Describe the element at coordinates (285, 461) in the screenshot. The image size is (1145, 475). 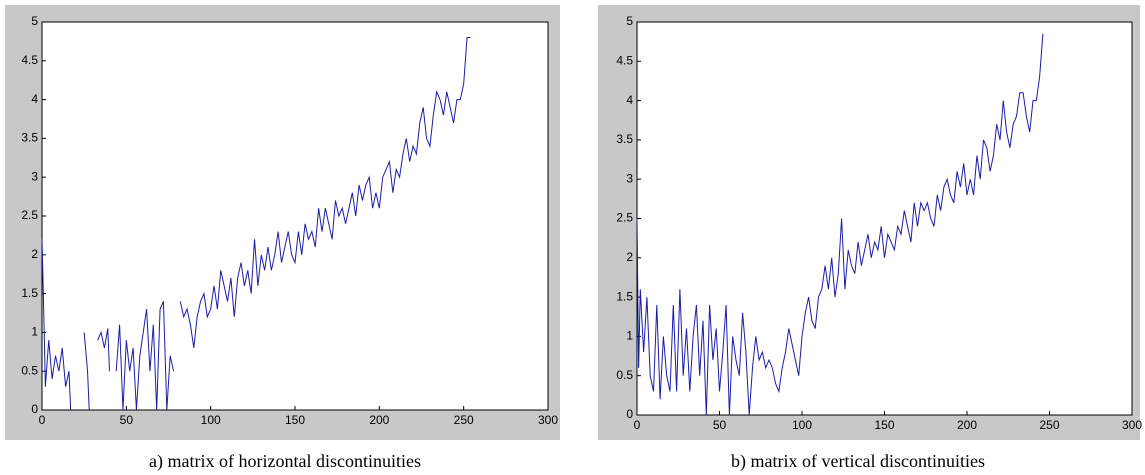
I see `caption: a) matrix of horizontal discontinuities` at that location.